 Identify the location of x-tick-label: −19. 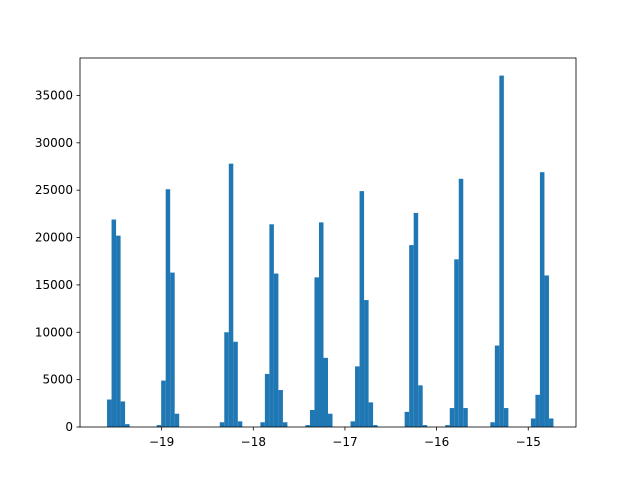
(161, 442).